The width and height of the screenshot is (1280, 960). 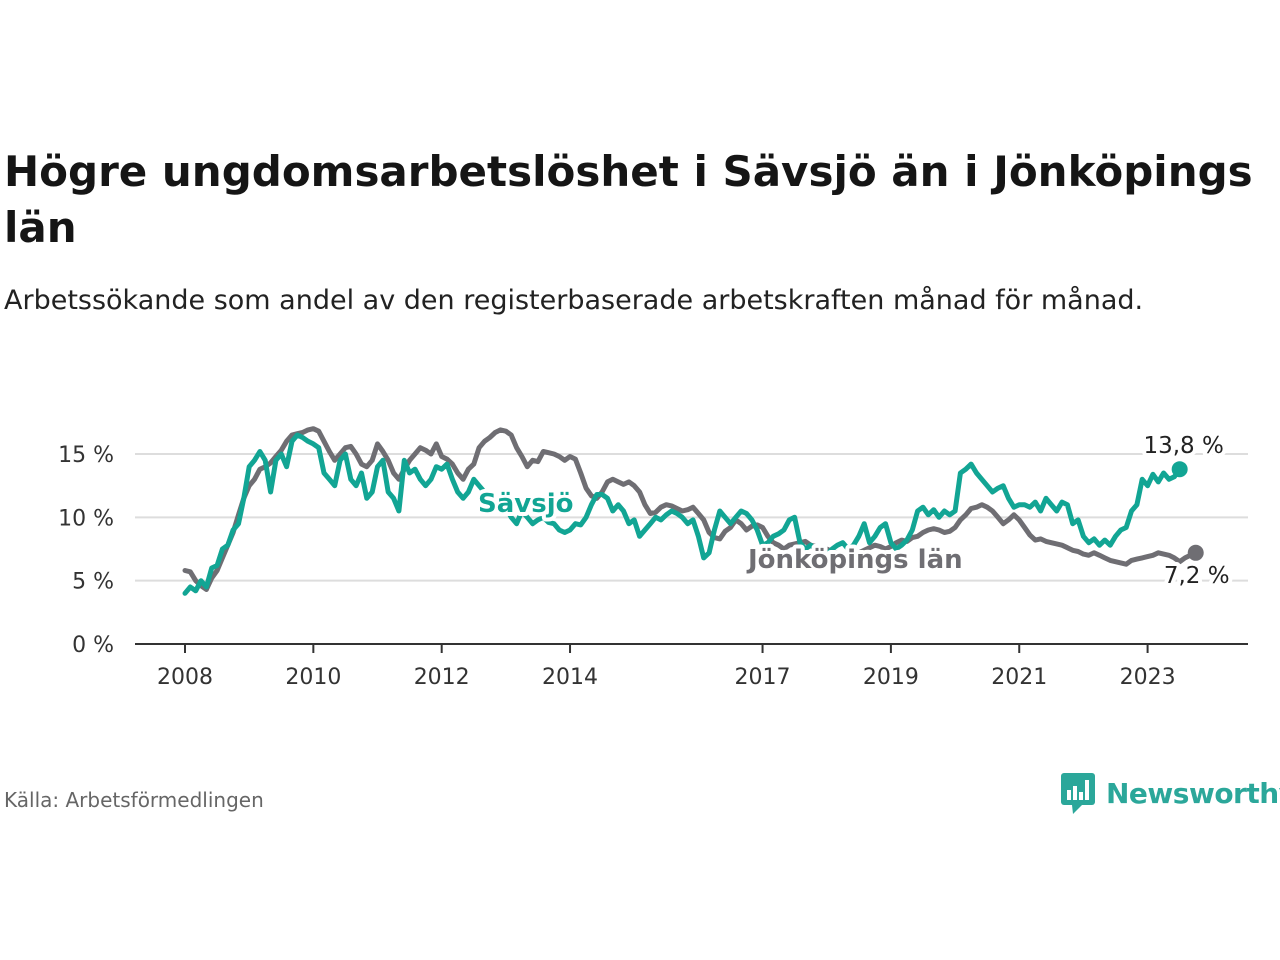 I want to click on series-line-savsjo, so click(x=682, y=514).